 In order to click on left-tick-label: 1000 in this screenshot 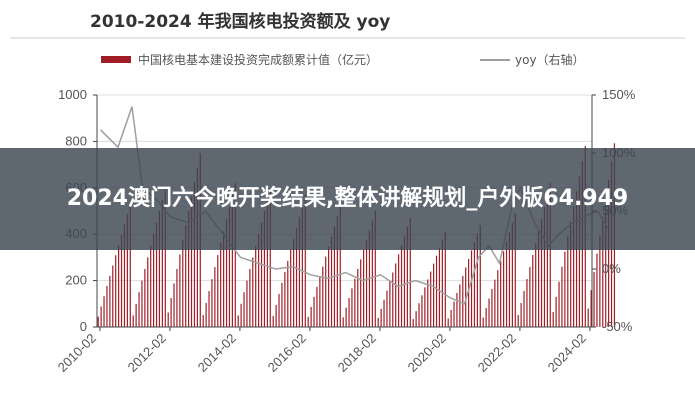, I will do `click(72, 94)`.